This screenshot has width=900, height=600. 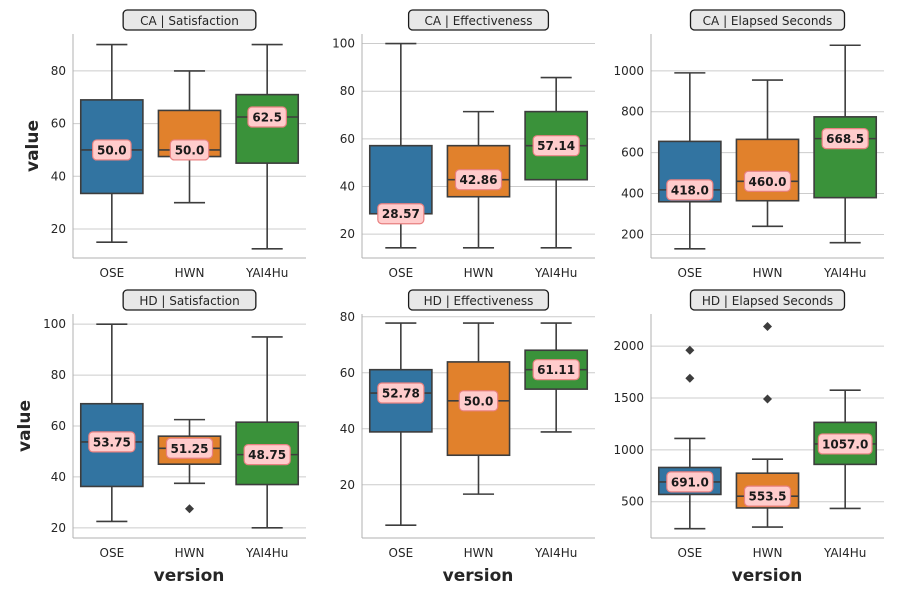 I want to click on y-tick-label: 200, so click(x=632, y=234).